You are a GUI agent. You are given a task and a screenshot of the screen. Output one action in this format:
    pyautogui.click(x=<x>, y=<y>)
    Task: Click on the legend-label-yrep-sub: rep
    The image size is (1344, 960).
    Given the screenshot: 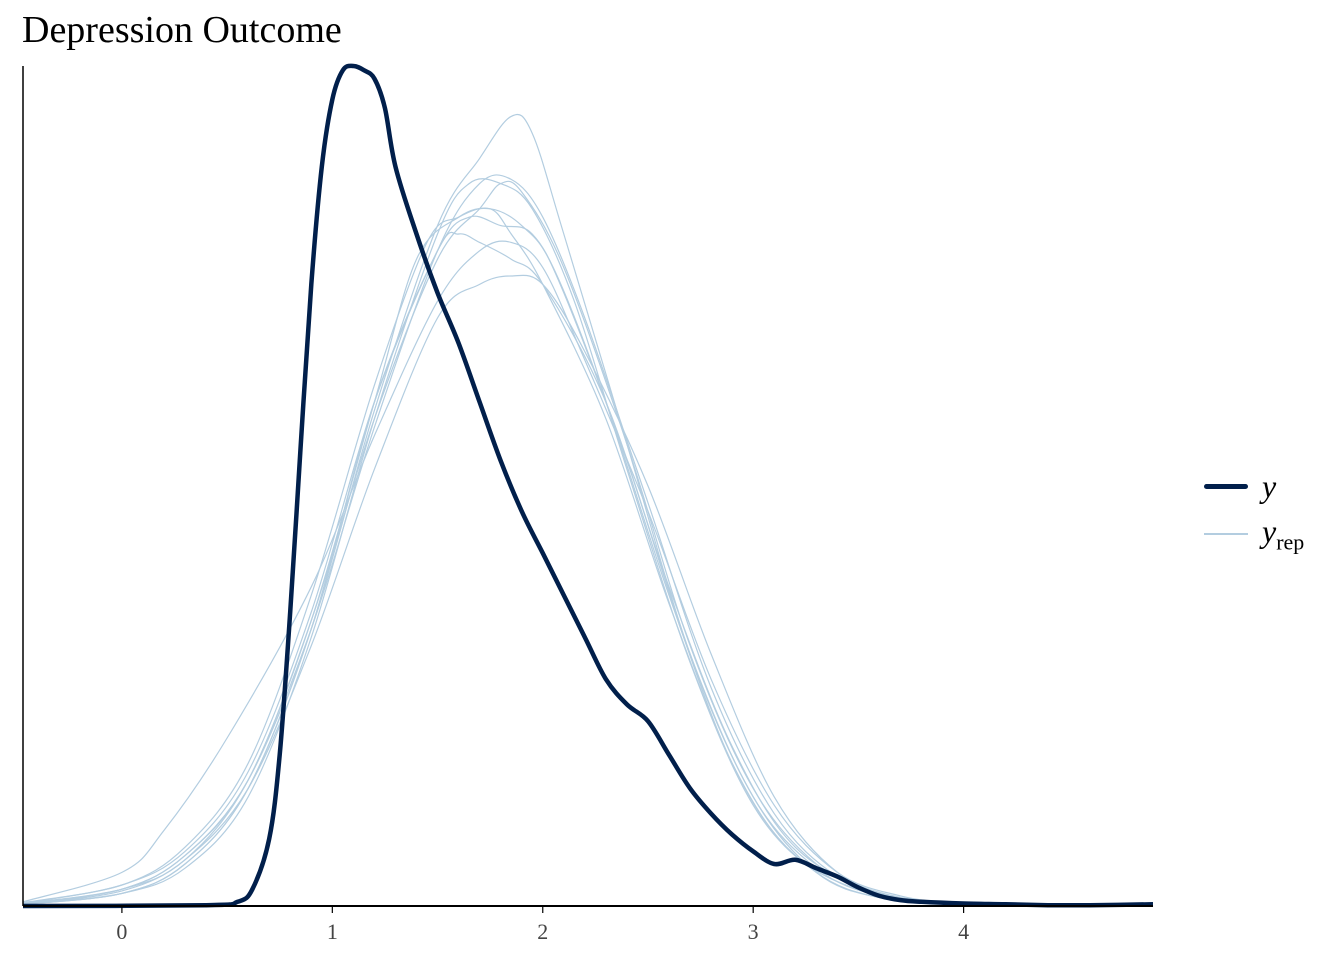 What is the action you would take?
    pyautogui.click(x=1290, y=542)
    